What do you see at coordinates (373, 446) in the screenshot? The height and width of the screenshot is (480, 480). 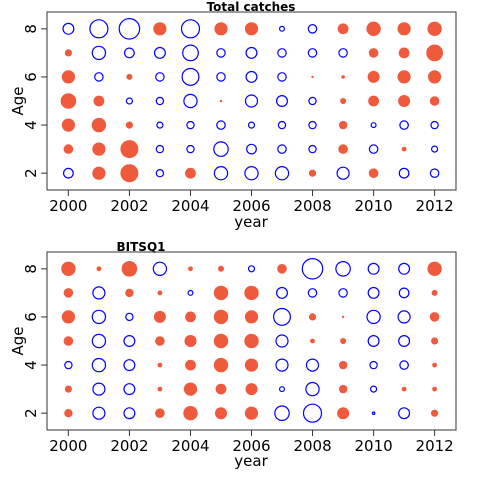 I see `x-tick-label-2010: 2010` at bounding box center [373, 446].